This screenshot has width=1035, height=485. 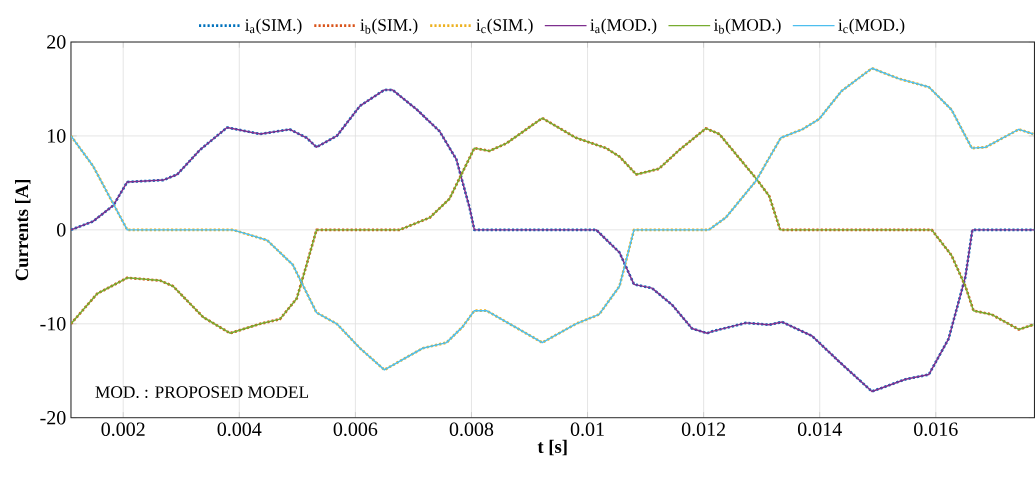 I want to click on annotation: MOD. : PROPOSED MODEL, so click(x=202, y=392).